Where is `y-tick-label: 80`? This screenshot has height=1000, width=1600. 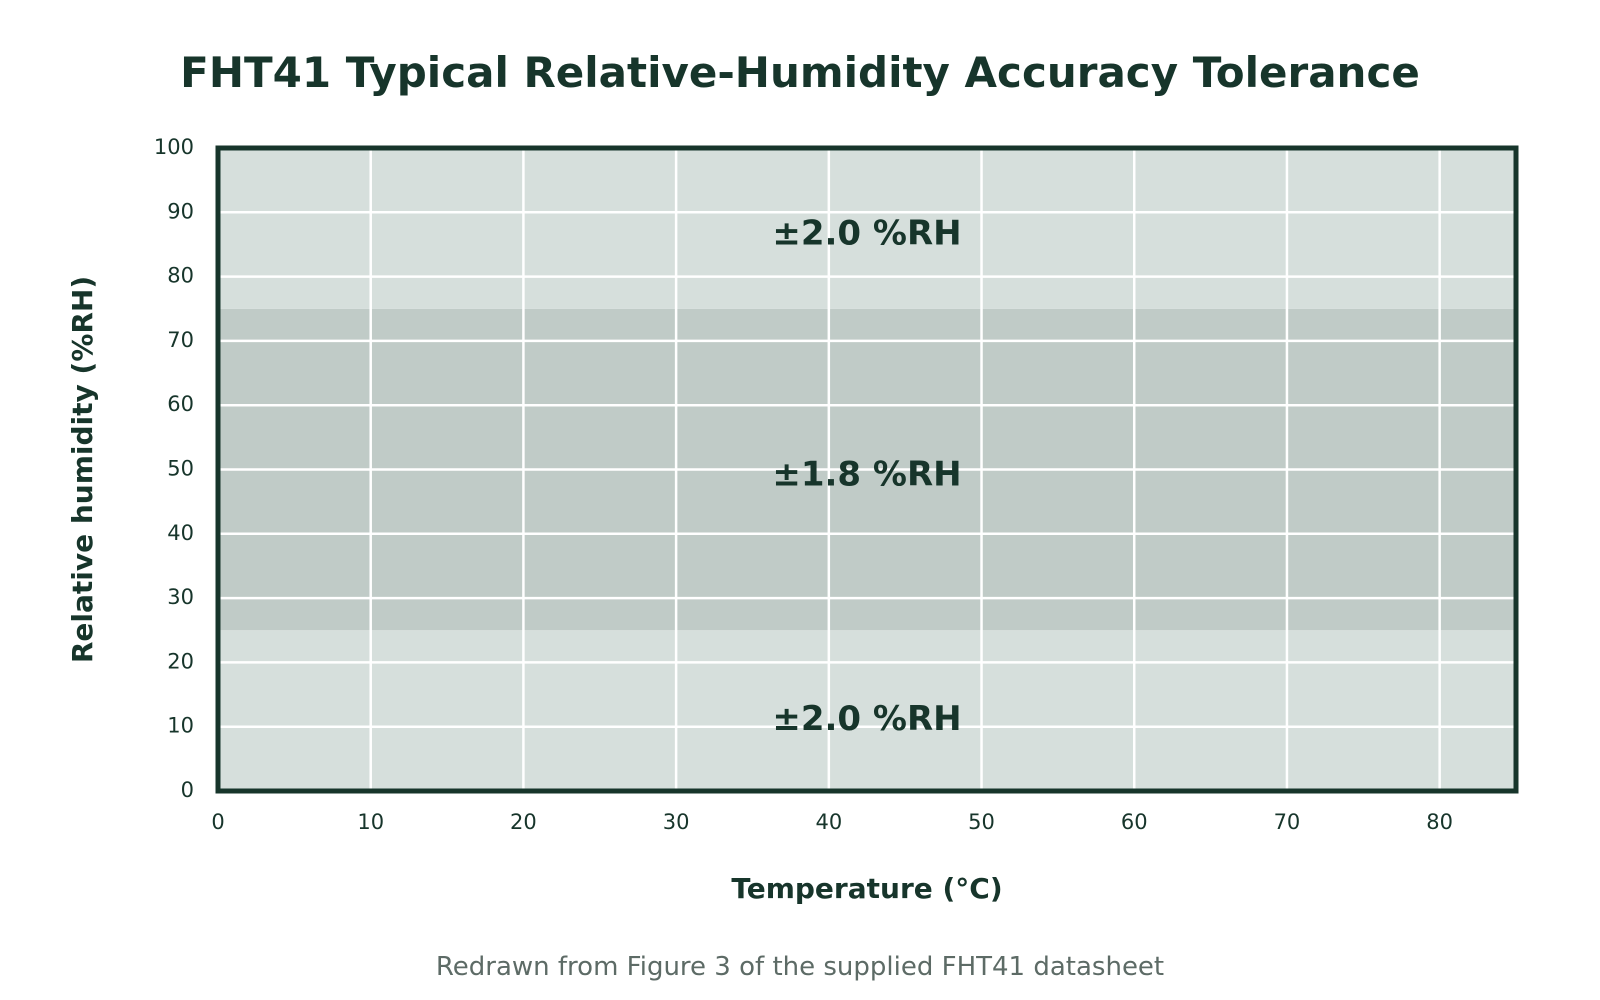
y-tick-label: 80 is located at coordinates (180, 276).